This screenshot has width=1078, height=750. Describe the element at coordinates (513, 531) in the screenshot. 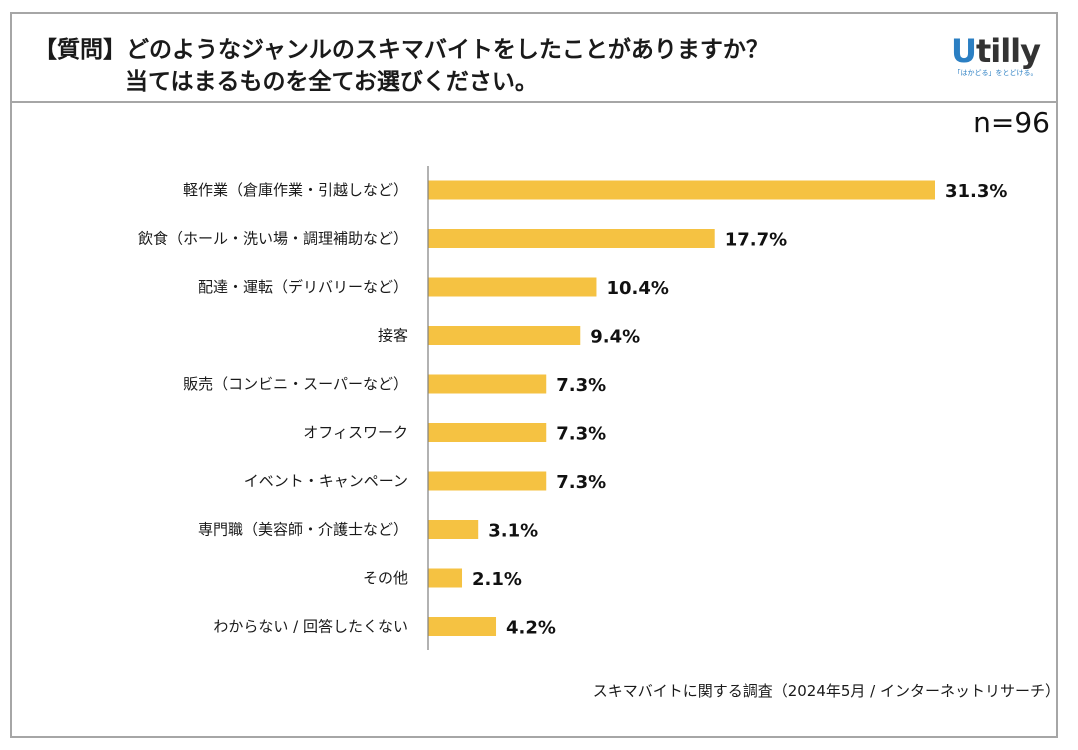

I see `value-label: 3.1%` at that location.